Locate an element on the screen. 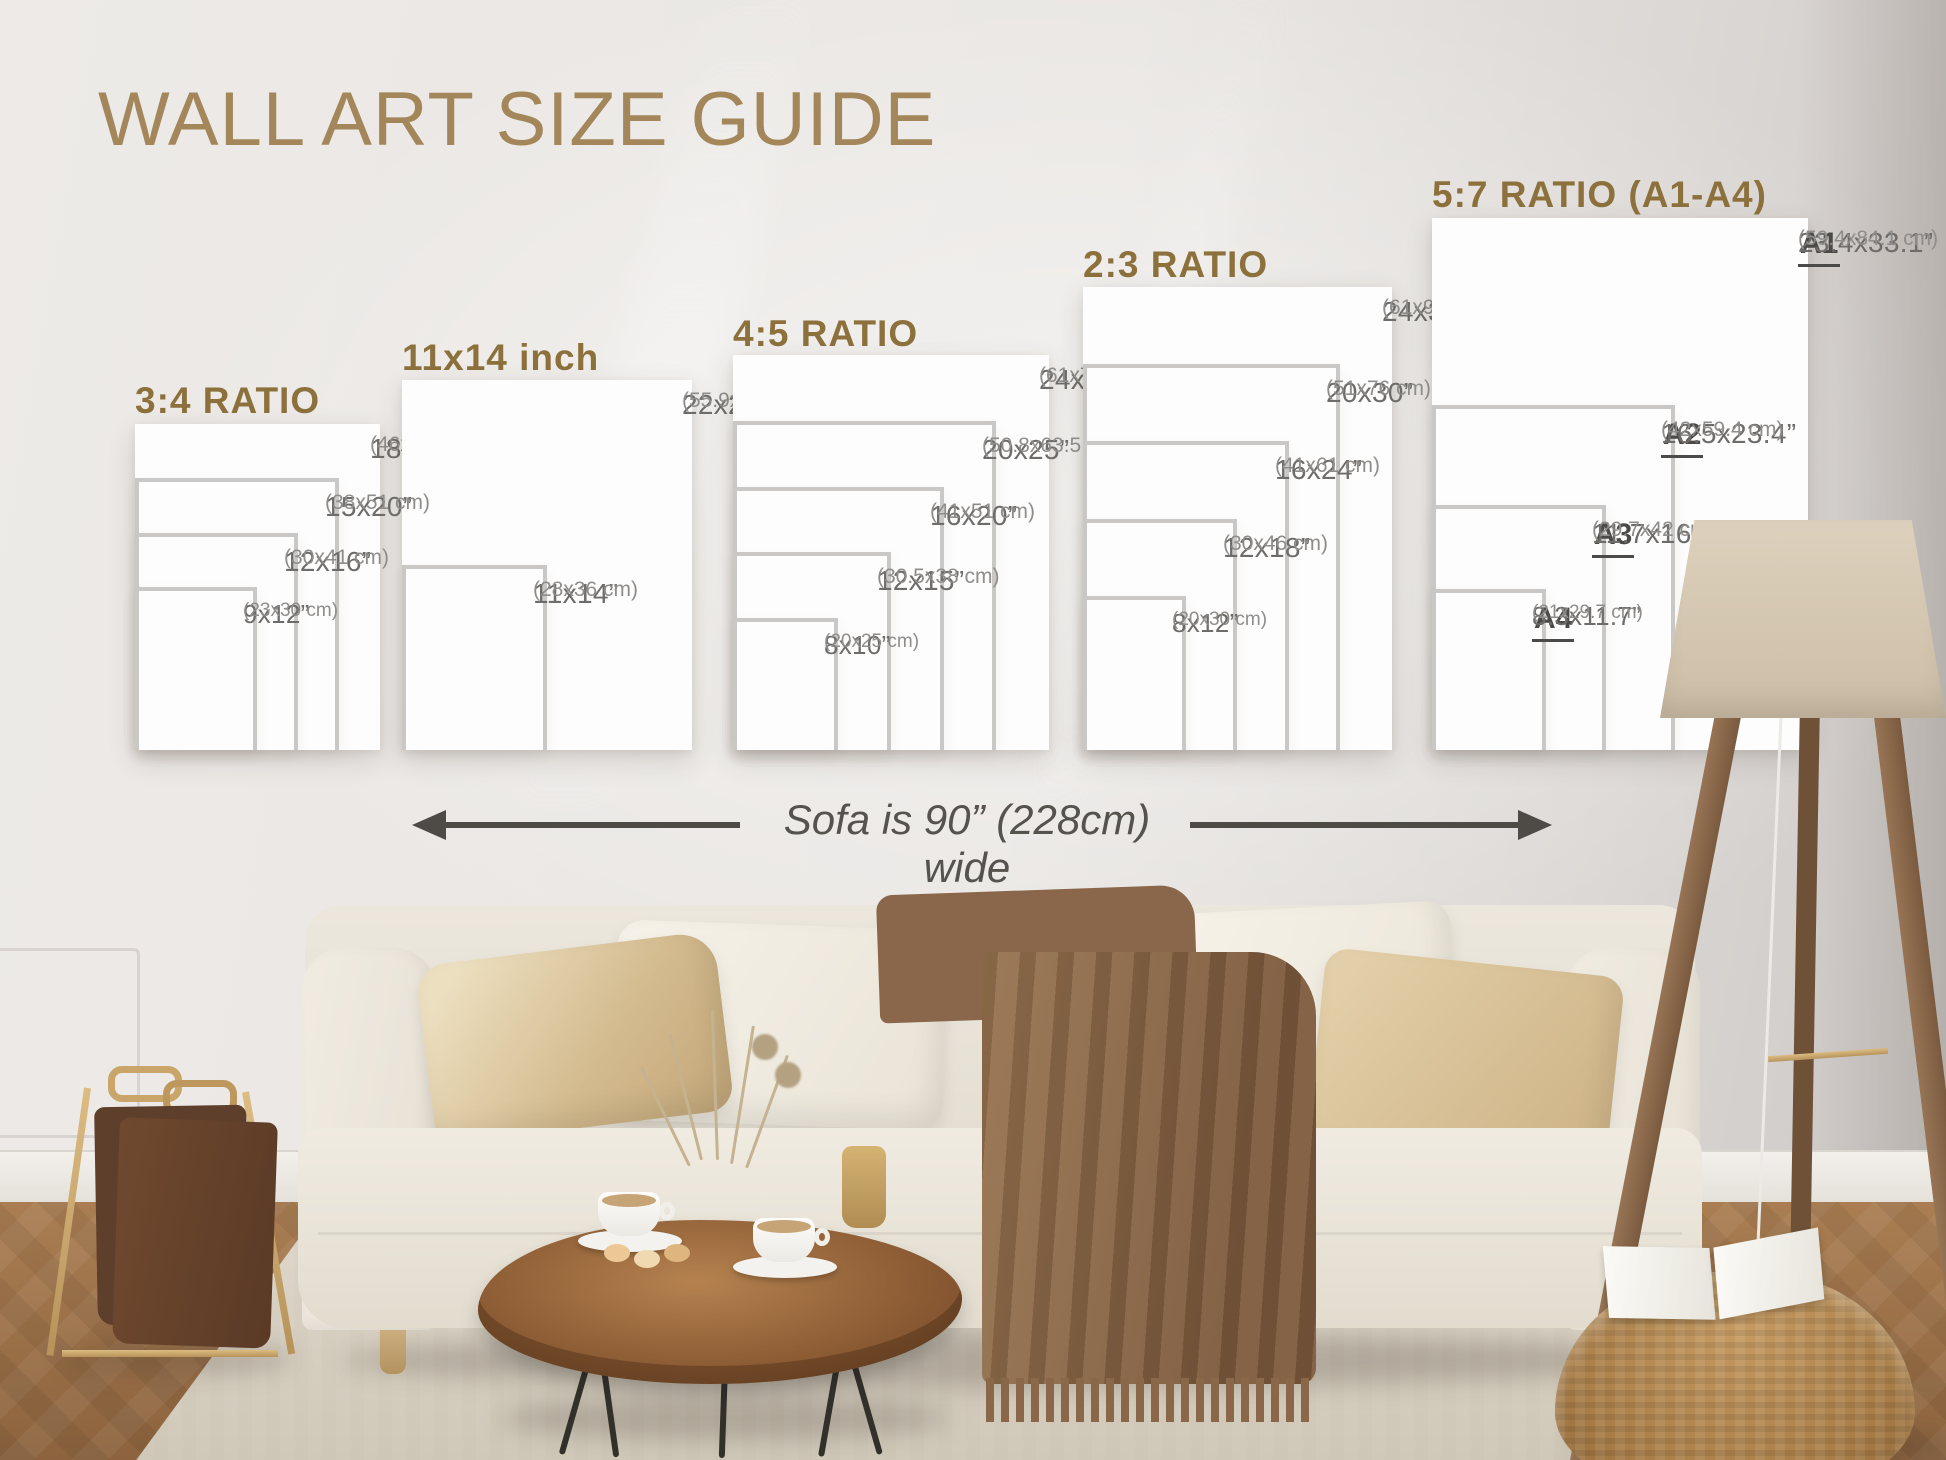 Image resolution: width=1946 pixels, height=1460 pixels. book-page-left is located at coordinates (1659, 1283).